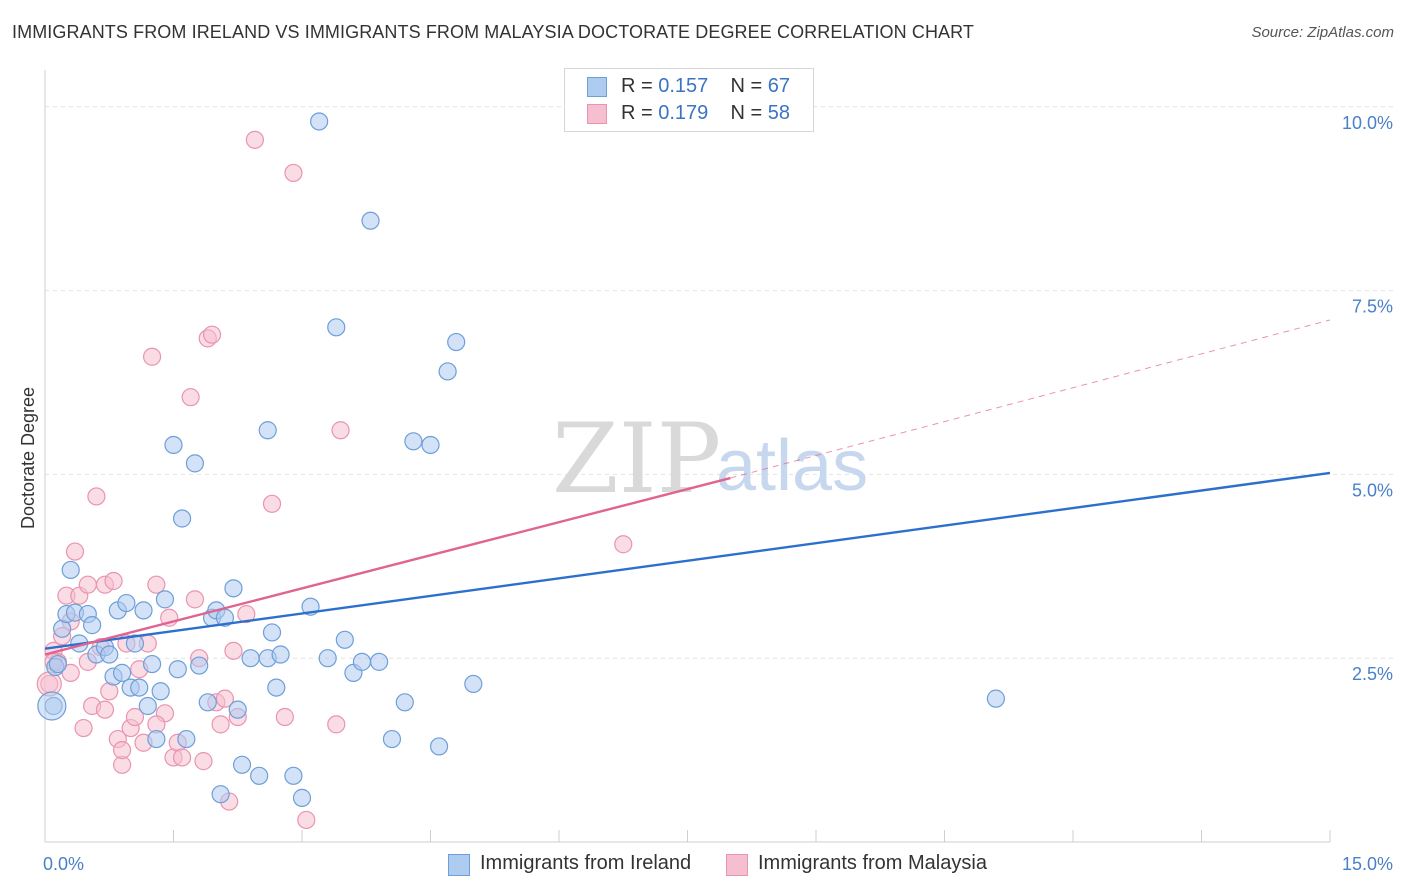 This screenshot has height=892, width=1406. I want to click on y-tick-label: 10.0%, so click(1367, 123).